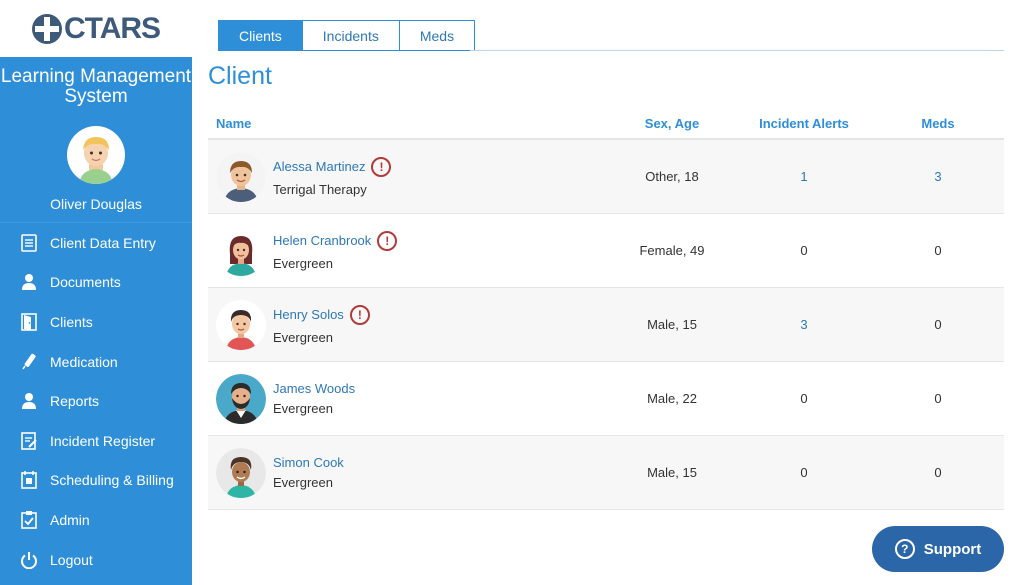  What do you see at coordinates (321, 314) in the screenshot?
I see `client-name-link: Henry Solos !` at bounding box center [321, 314].